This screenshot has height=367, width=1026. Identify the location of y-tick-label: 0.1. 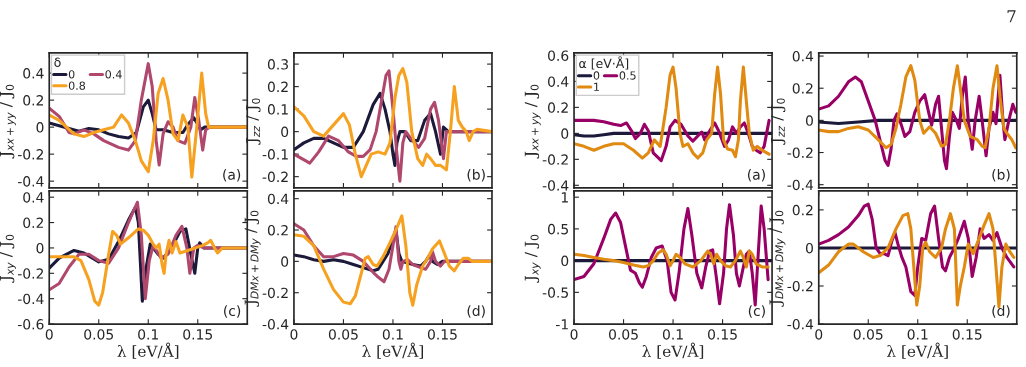
(277, 109).